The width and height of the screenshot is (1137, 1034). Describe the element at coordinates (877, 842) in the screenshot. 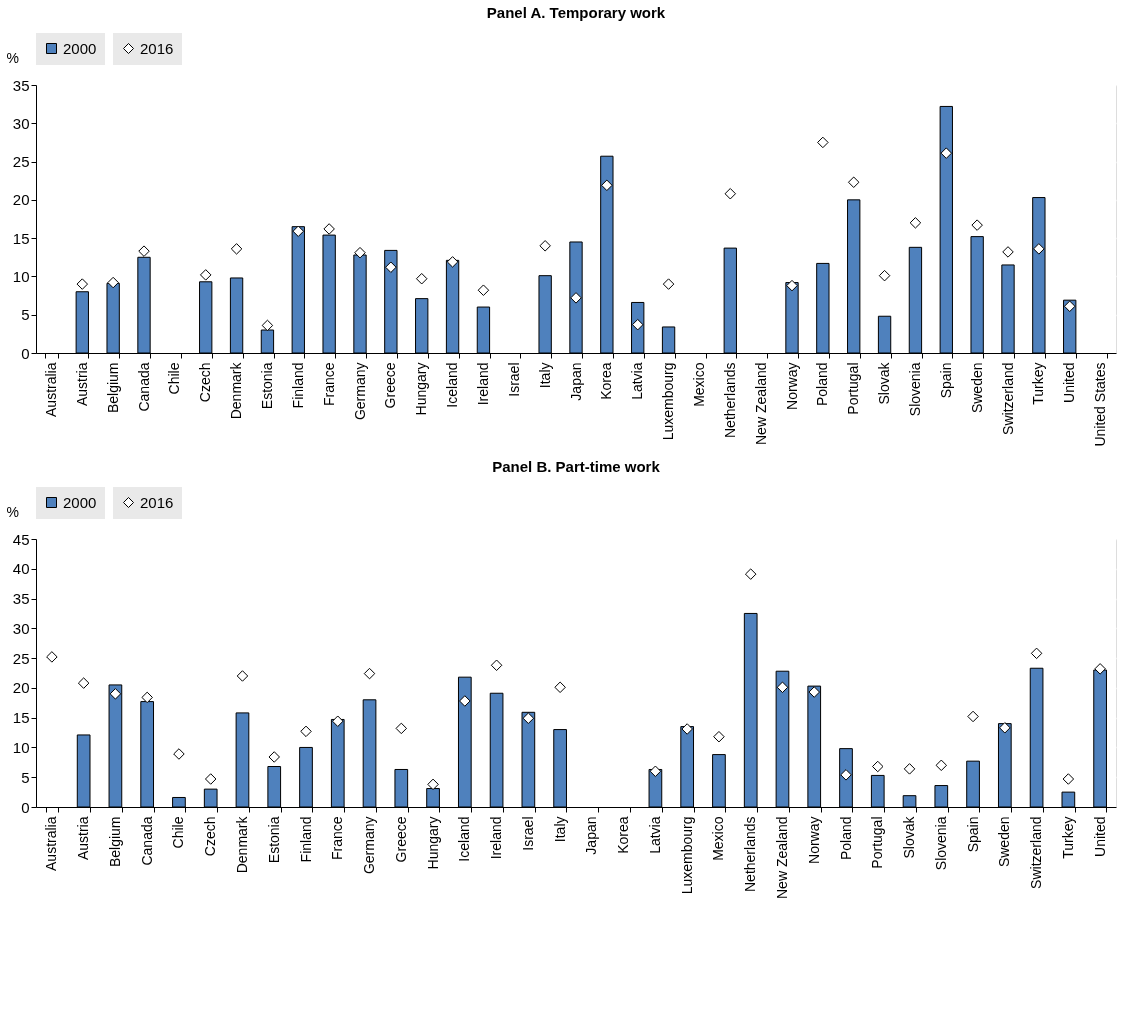

I see `x-tick-label: Portugal` at that location.